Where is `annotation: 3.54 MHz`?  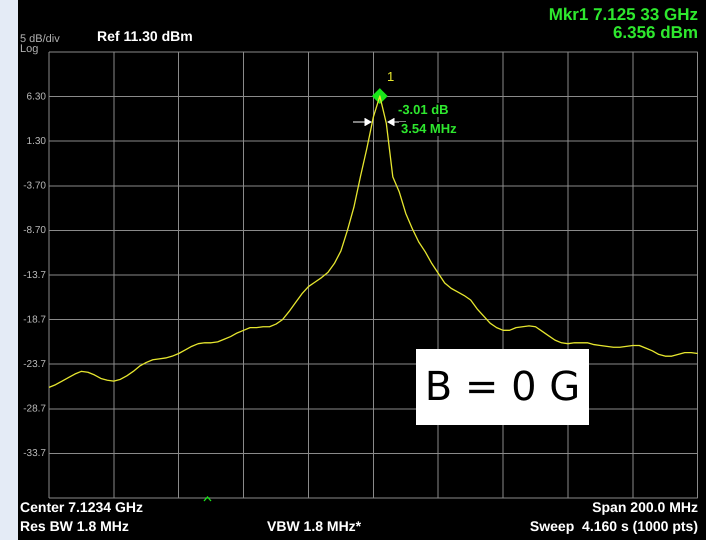 annotation: 3.54 MHz is located at coordinates (429, 128).